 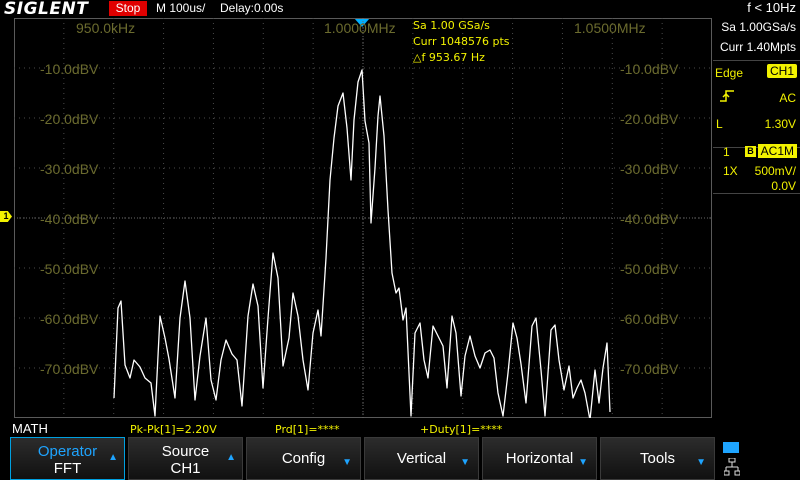 What do you see at coordinates (649, 69) in the screenshot?
I see `db-label-right: -10.0dBV` at bounding box center [649, 69].